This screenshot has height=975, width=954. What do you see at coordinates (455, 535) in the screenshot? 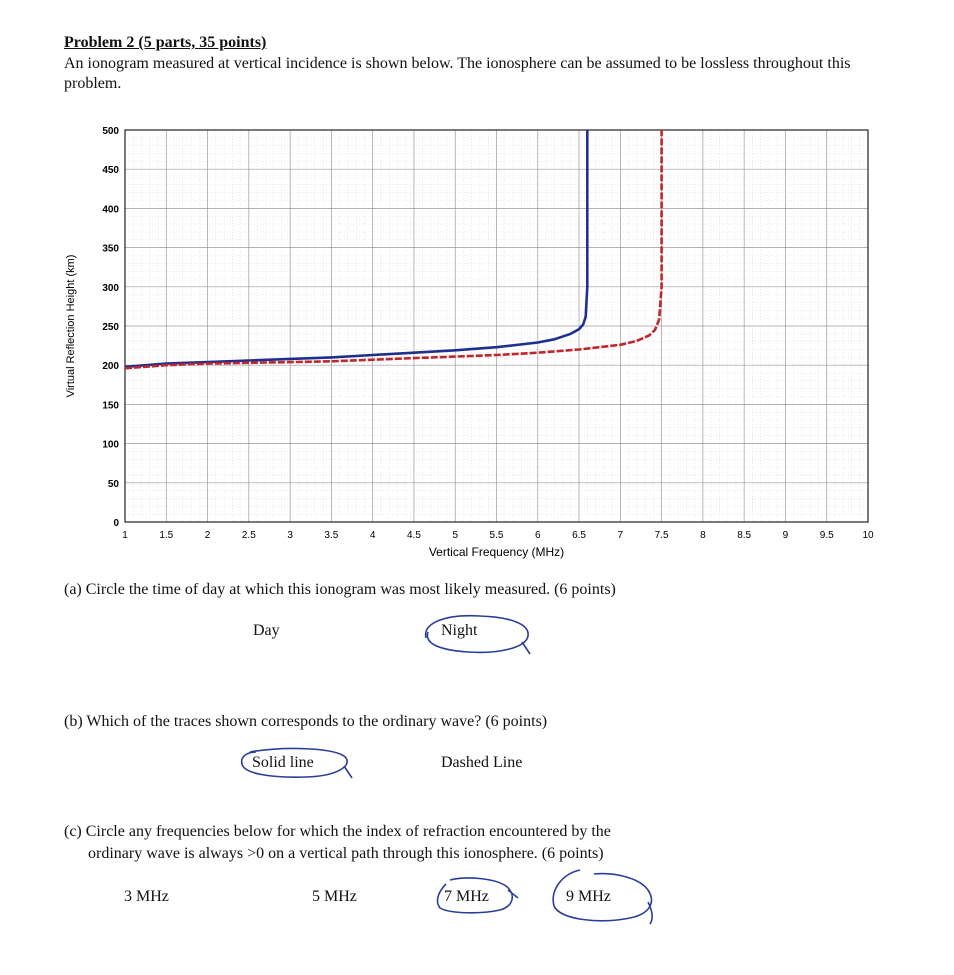
I see `x-tick-label: 5` at bounding box center [455, 535].